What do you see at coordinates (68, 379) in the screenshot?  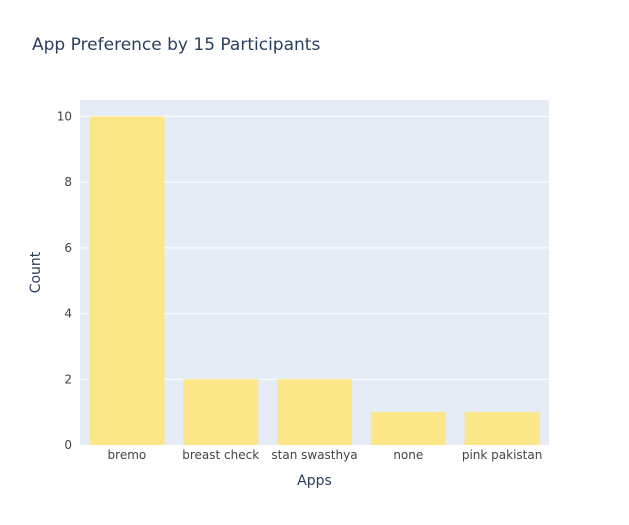 I see `y-tick-label: 2` at bounding box center [68, 379].